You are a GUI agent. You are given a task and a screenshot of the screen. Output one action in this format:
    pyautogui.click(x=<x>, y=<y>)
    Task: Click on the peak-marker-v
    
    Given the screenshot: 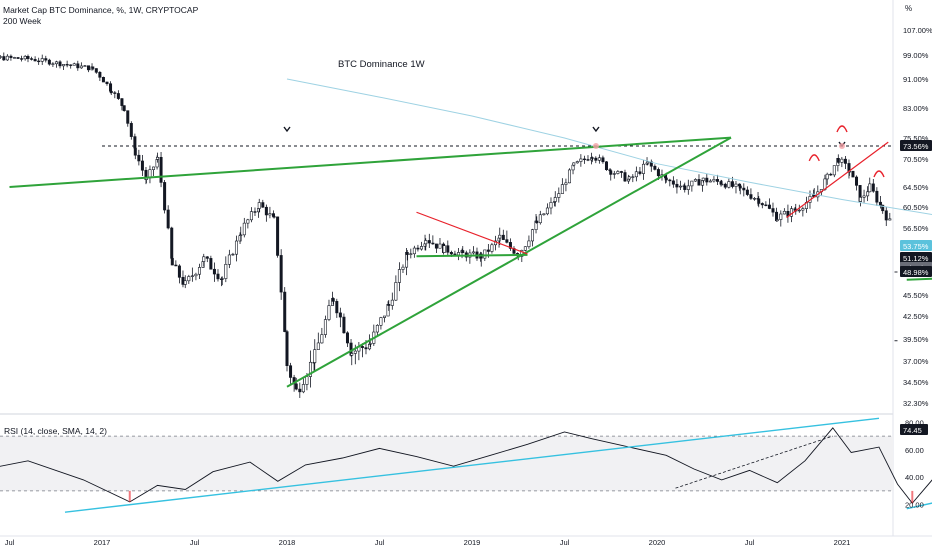 What is the action you would take?
    pyautogui.click(x=596, y=129)
    